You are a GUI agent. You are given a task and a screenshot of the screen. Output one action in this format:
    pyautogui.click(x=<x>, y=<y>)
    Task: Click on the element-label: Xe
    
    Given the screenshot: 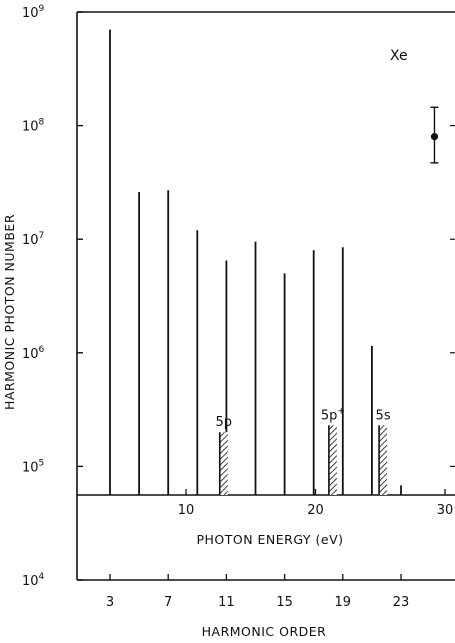 What is the action you would take?
    pyautogui.click(x=399, y=56)
    